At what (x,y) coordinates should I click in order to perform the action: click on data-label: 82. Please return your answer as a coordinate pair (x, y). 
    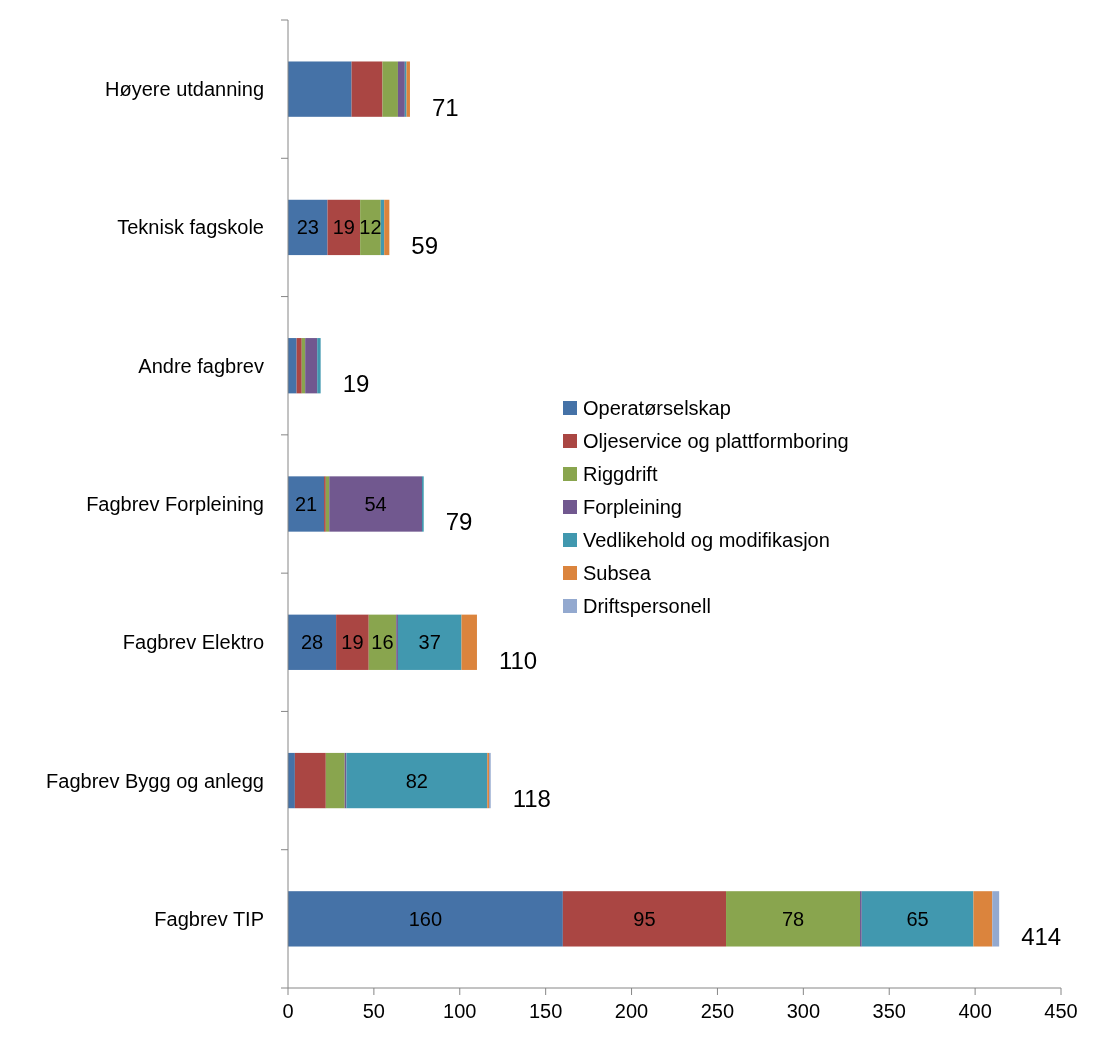
    Looking at the image, I should click on (416, 780).